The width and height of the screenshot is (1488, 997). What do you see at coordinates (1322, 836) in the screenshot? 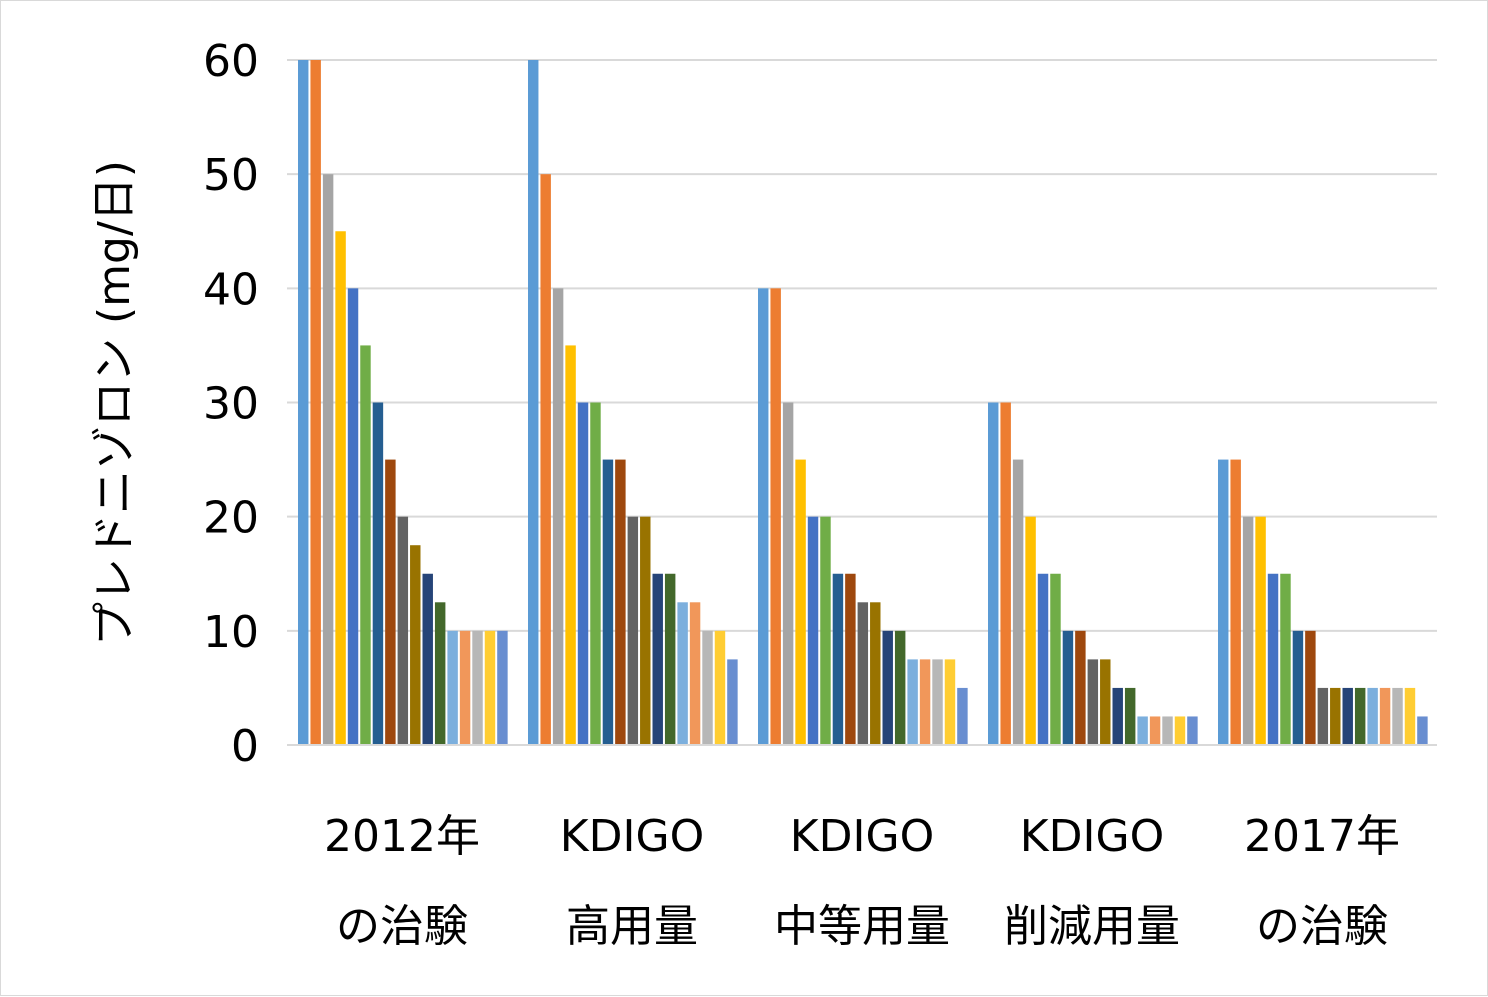
I see `category-label: 2017年` at bounding box center [1322, 836].